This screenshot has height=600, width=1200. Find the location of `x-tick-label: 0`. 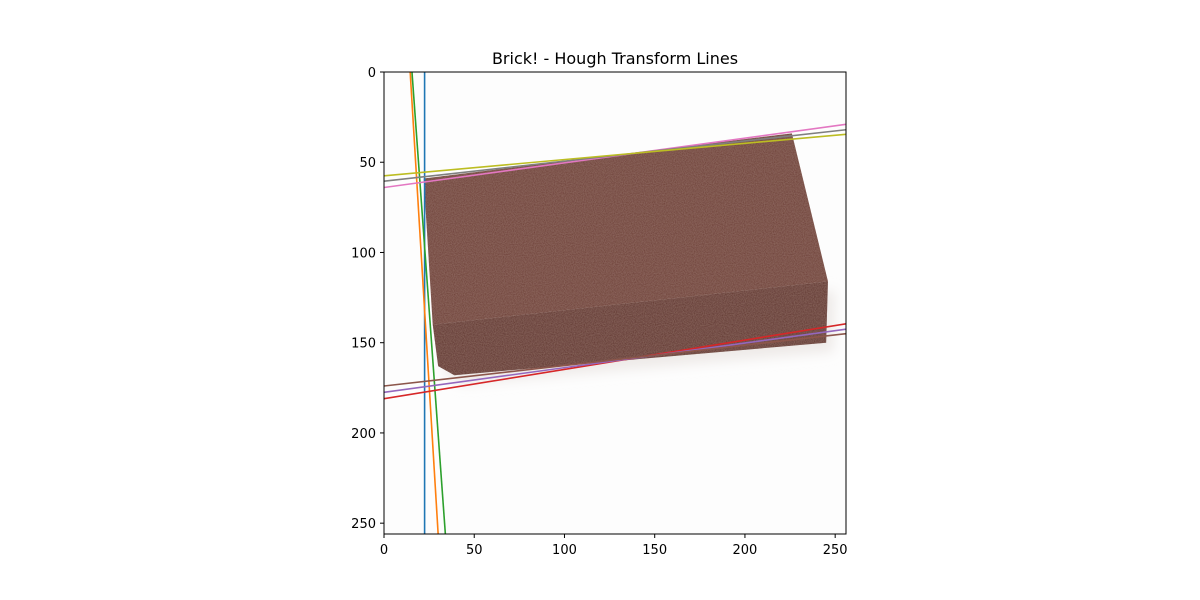

x-tick-label: 0 is located at coordinates (384, 550).